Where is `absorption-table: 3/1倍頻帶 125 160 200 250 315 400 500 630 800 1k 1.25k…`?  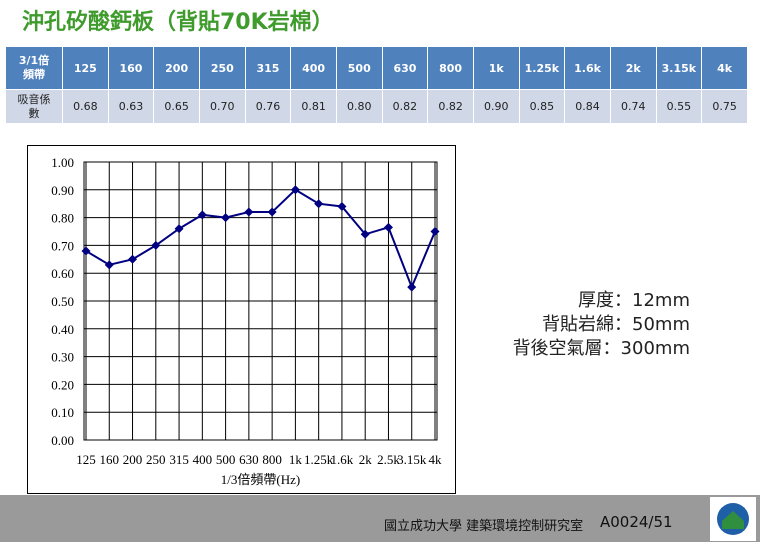
absorption-table: 3/1倍頻帶 125 160 200 250 315 400 500 630 800 1k 1.25k… is located at coordinates (376, 85).